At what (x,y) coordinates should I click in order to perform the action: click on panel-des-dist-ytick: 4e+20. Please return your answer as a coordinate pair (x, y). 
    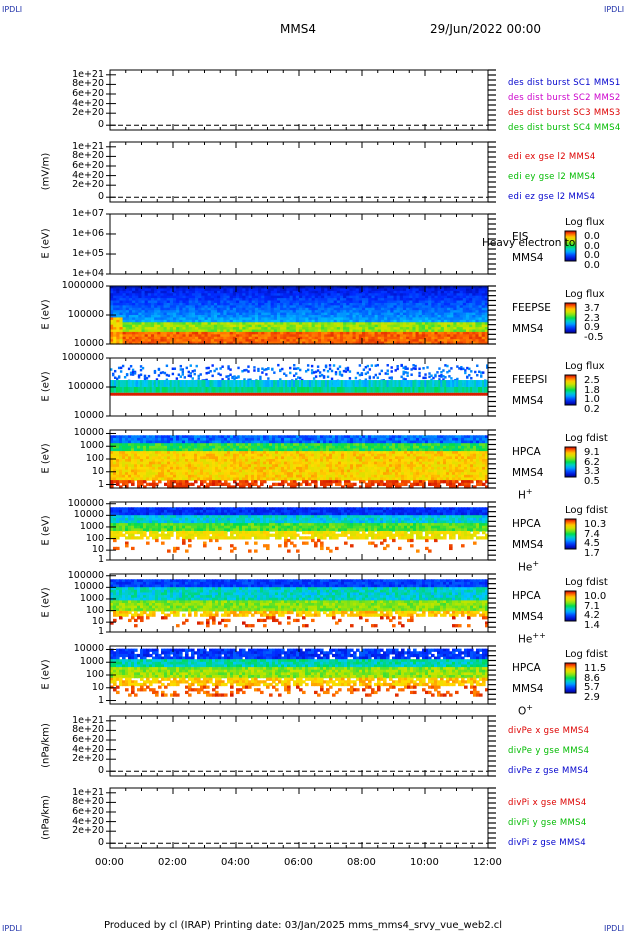
    Looking at the image, I should click on (88, 103).